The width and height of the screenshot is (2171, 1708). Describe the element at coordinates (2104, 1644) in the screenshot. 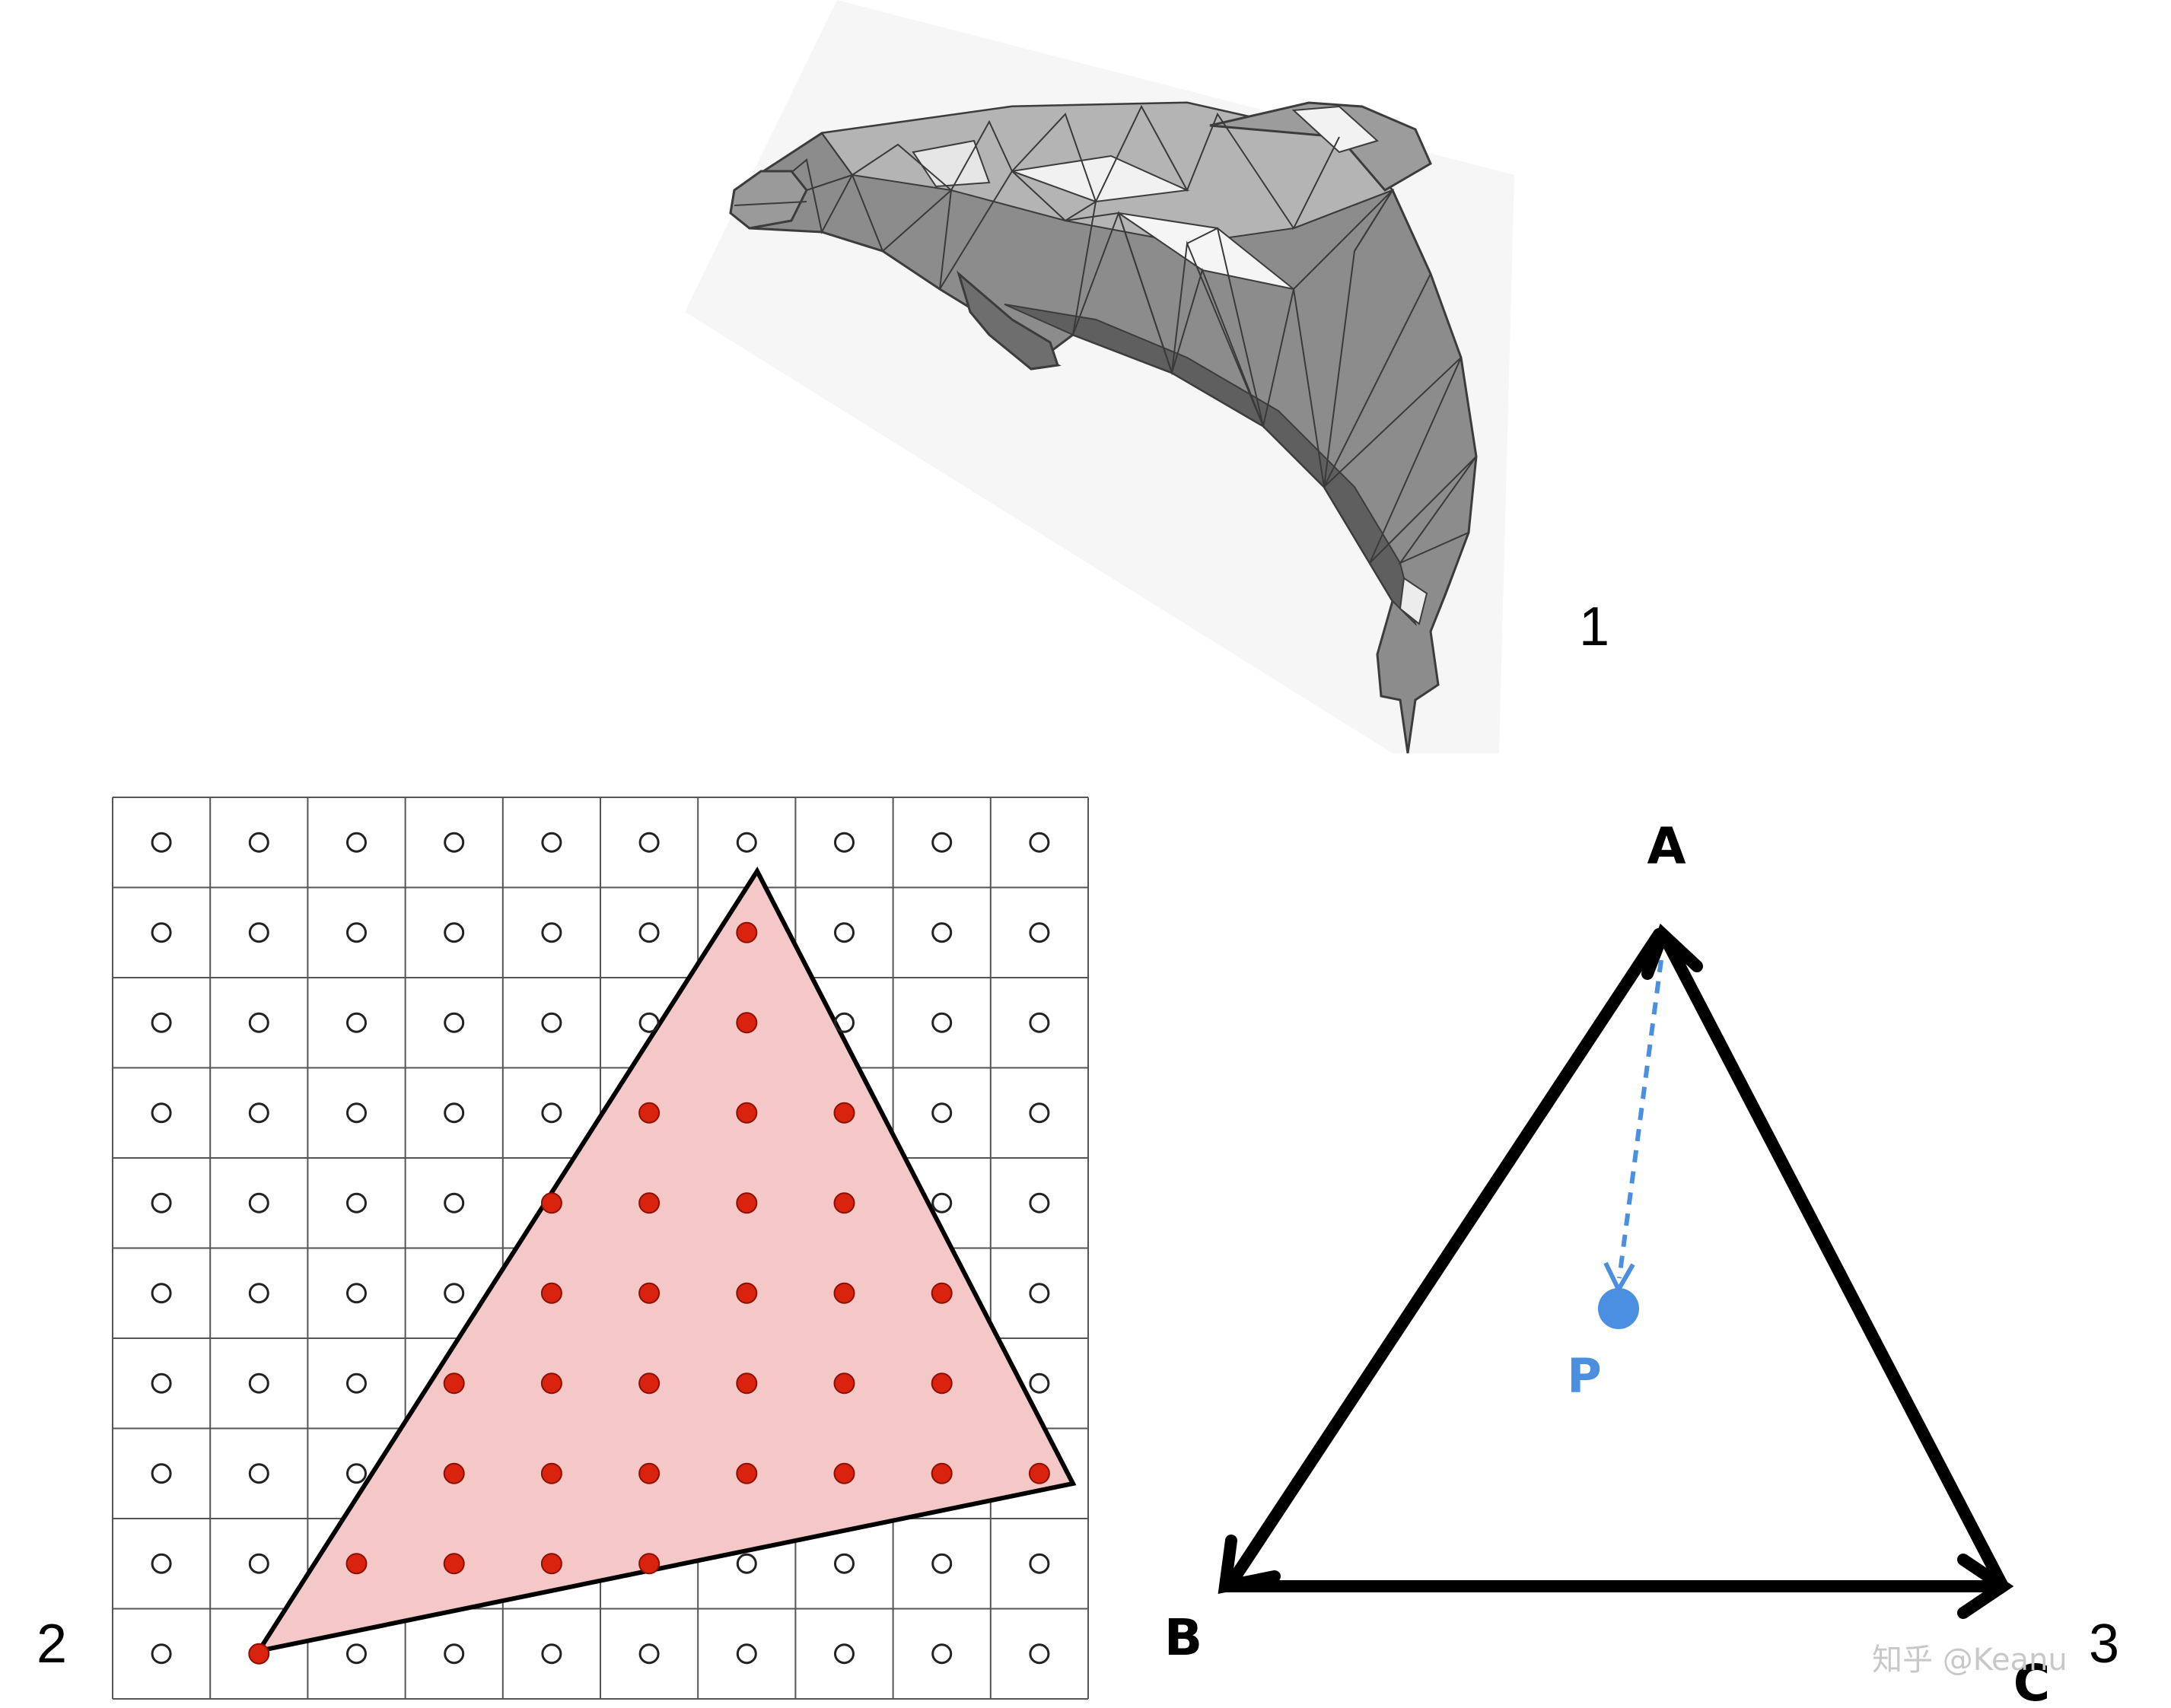

I see `panel-number-3: 3` at that location.